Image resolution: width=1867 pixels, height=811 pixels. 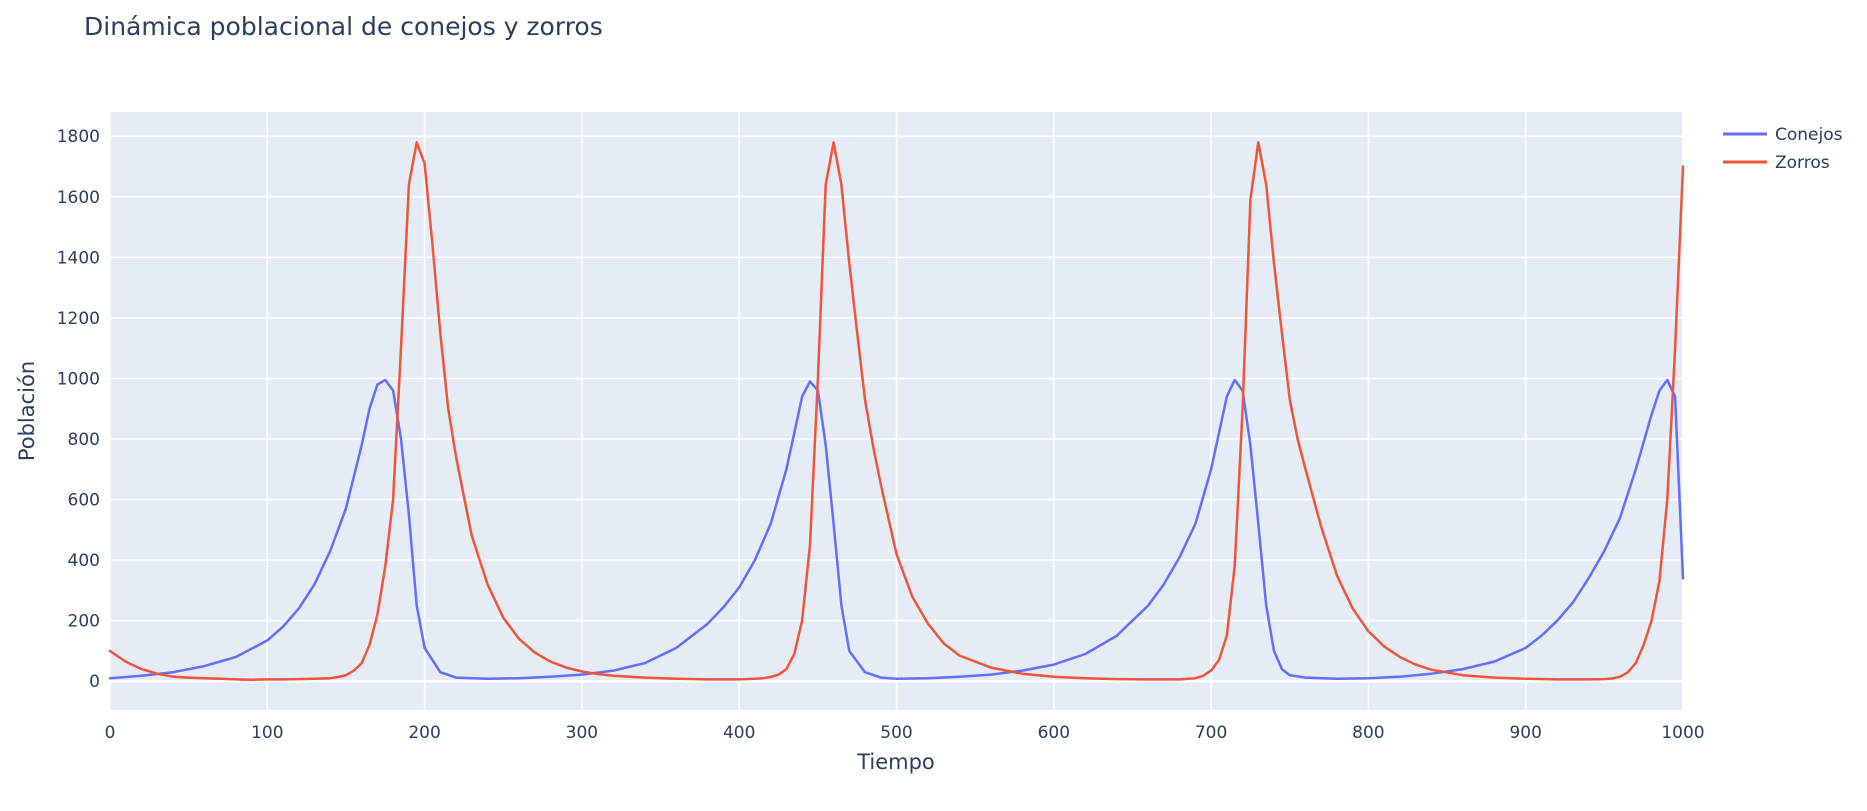 I want to click on legend-label-conejos: Conejos, so click(x=1809, y=135).